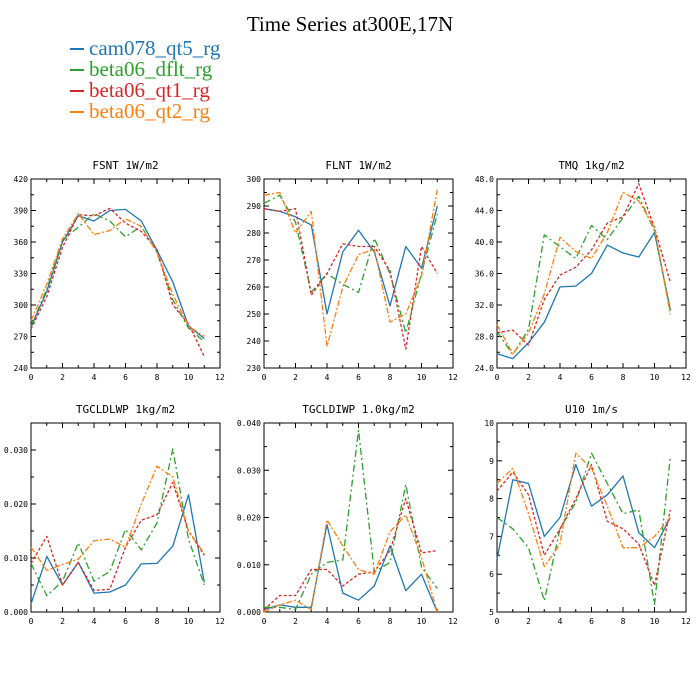  What do you see at coordinates (149, 111) in the screenshot?
I see `legend-label: beta06_qt2_rg` at bounding box center [149, 111].